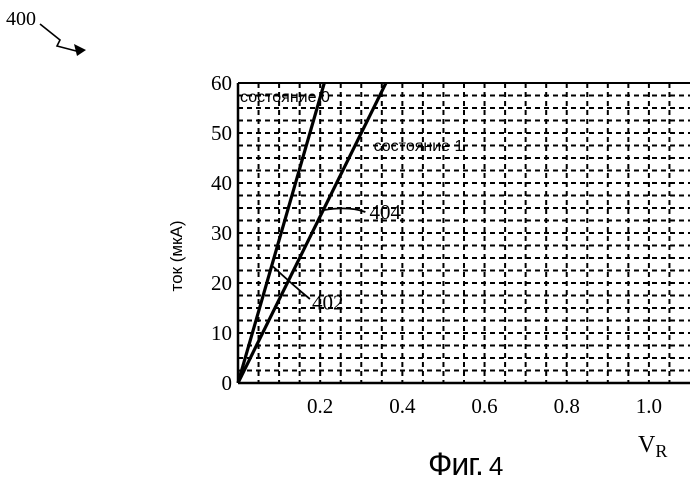 The width and height of the screenshot is (699, 488). What do you see at coordinates (80, 50) in the screenshot?
I see `figure-ref-arrowhead` at bounding box center [80, 50].